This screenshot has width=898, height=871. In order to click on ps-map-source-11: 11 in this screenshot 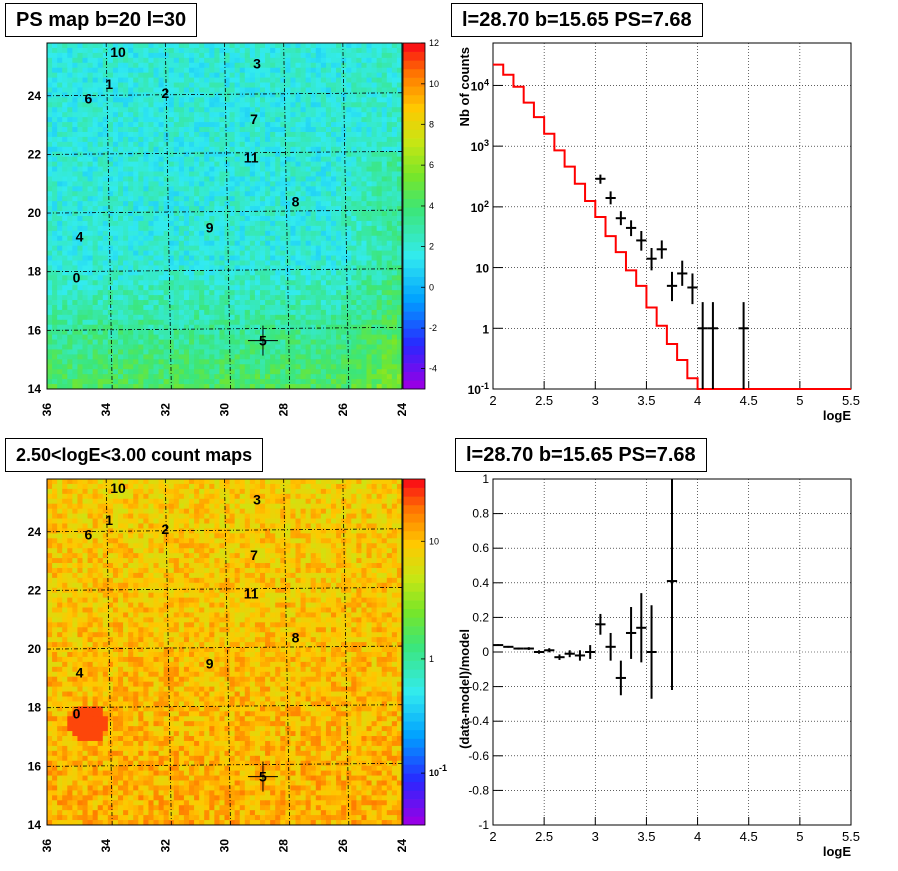, I will do `click(251, 157)`.